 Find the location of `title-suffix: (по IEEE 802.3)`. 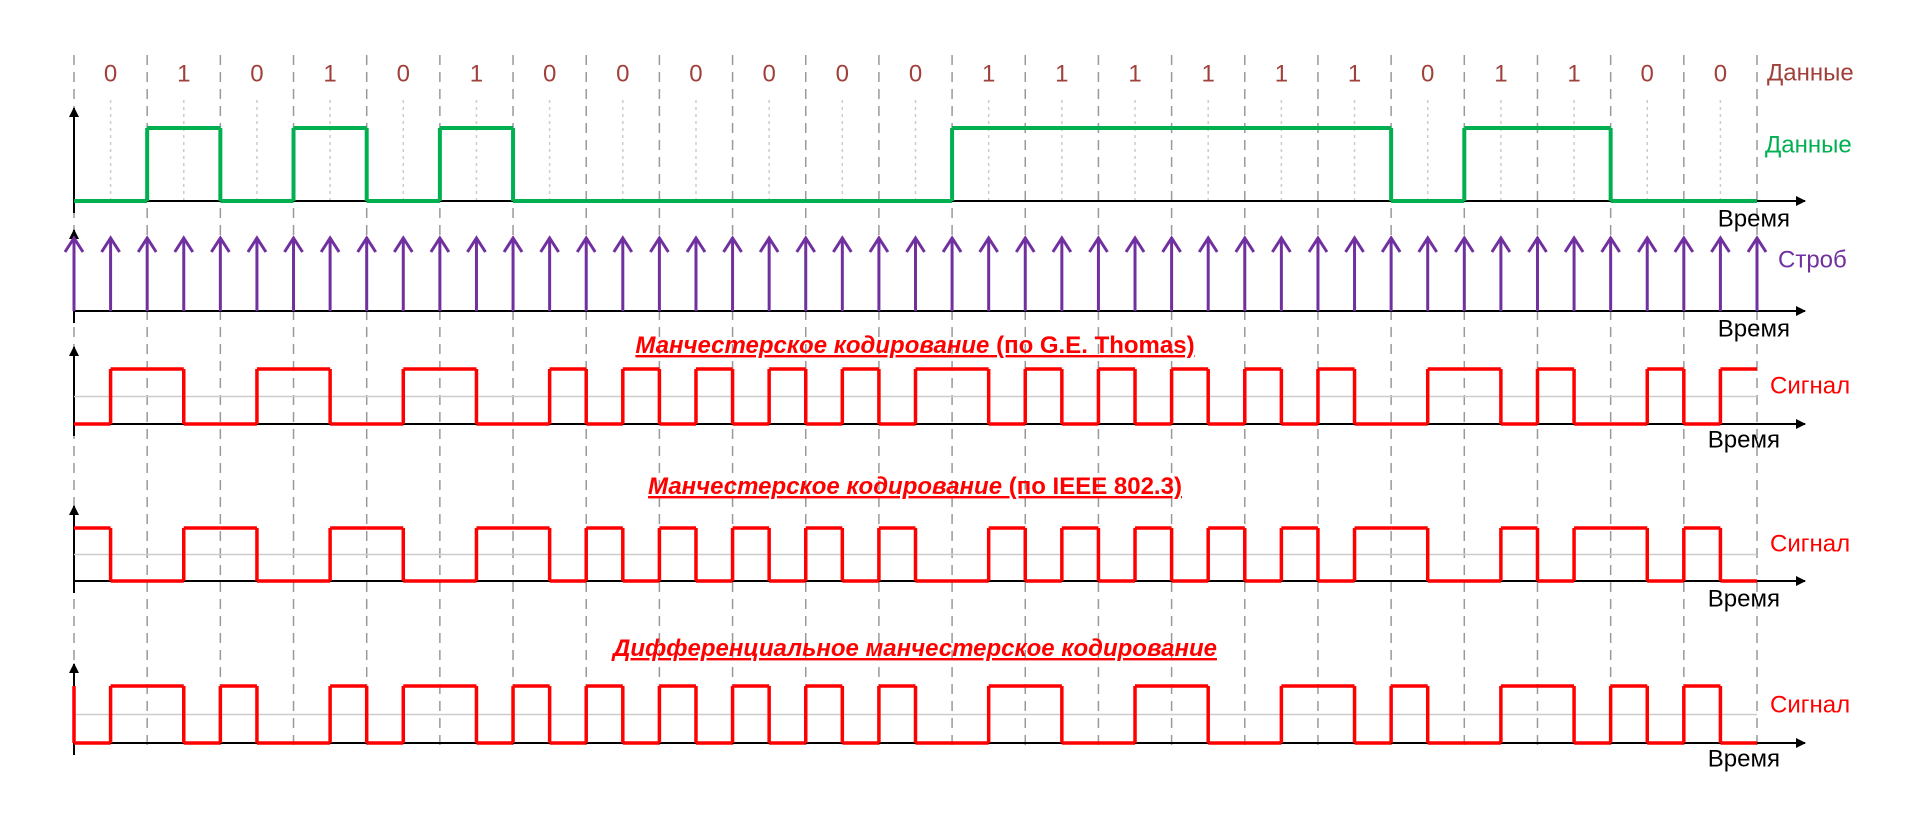

title-suffix: (по IEEE 802.3) is located at coordinates (1092, 486).